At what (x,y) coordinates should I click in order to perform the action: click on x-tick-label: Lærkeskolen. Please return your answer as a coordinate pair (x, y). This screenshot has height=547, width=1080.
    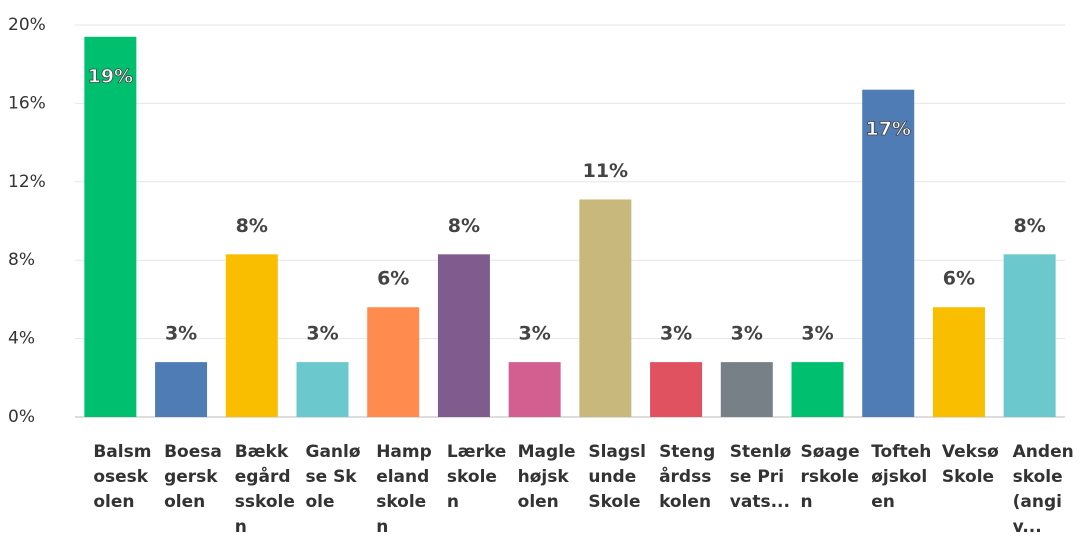
    Looking at the image, I should click on (476, 477).